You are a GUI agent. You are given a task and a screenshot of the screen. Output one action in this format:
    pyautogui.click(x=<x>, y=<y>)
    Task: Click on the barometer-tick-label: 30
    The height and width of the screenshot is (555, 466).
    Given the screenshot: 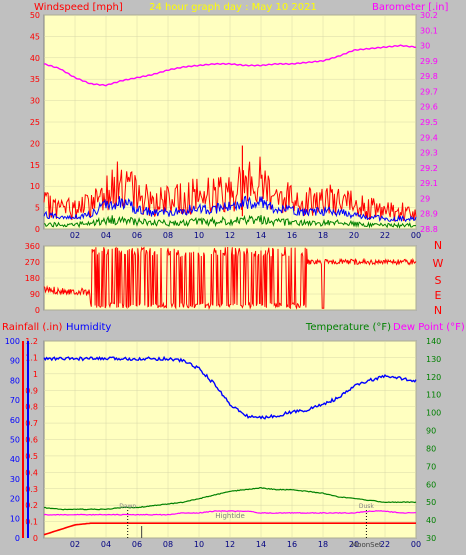 What is the action you would take?
    pyautogui.click(x=425, y=46)
    